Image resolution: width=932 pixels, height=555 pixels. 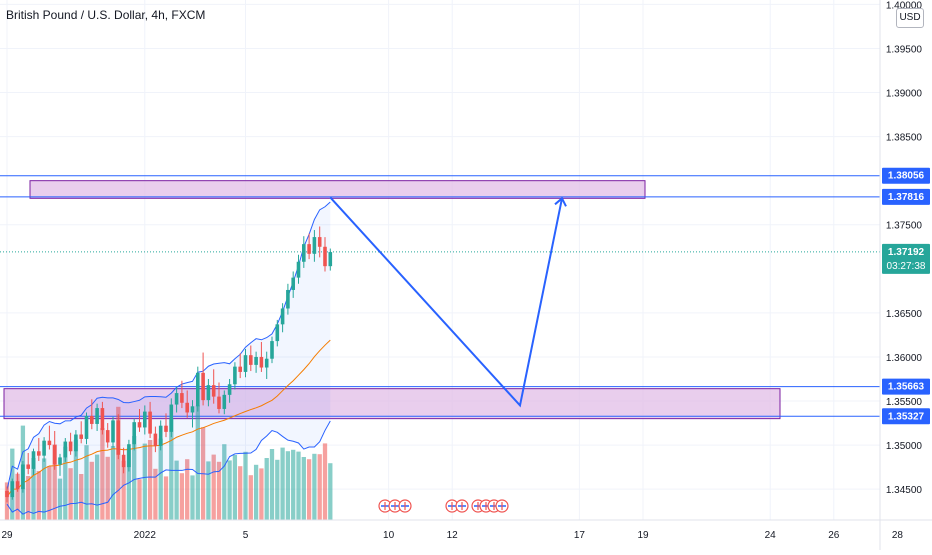 What do you see at coordinates (168, 467) in the screenshot?
I see `bollinger-lower-line` at bounding box center [168, 467].